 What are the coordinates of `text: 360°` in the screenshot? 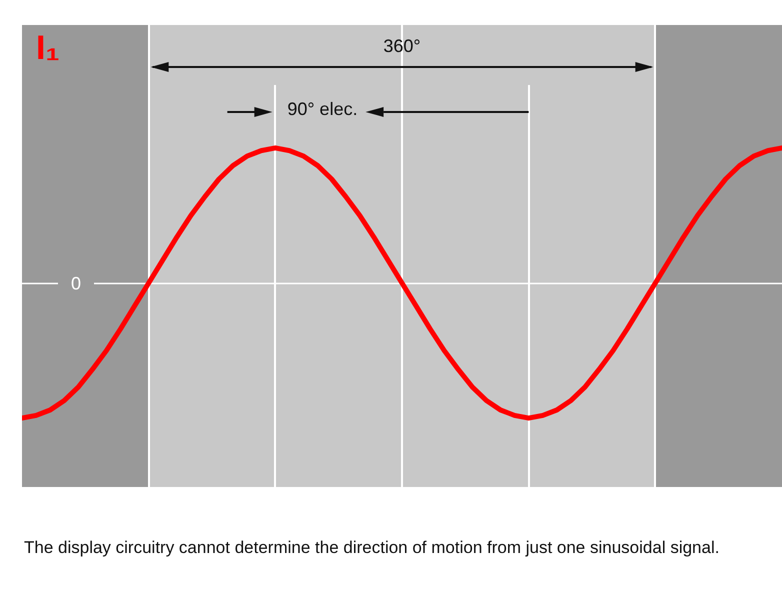 It's located at (402, 46).